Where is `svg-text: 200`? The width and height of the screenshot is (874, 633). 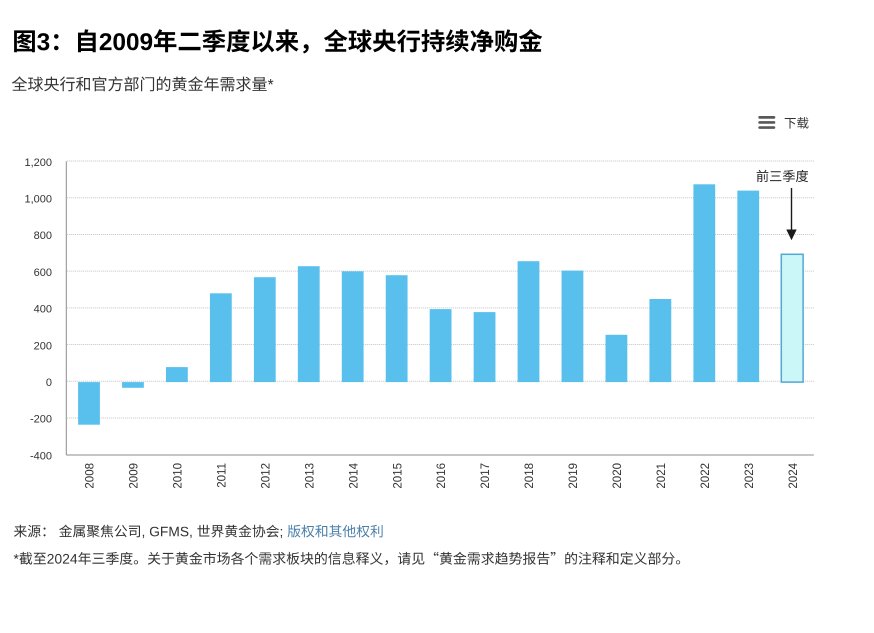
svg-text: 200 is located at coordinates (43, 346).